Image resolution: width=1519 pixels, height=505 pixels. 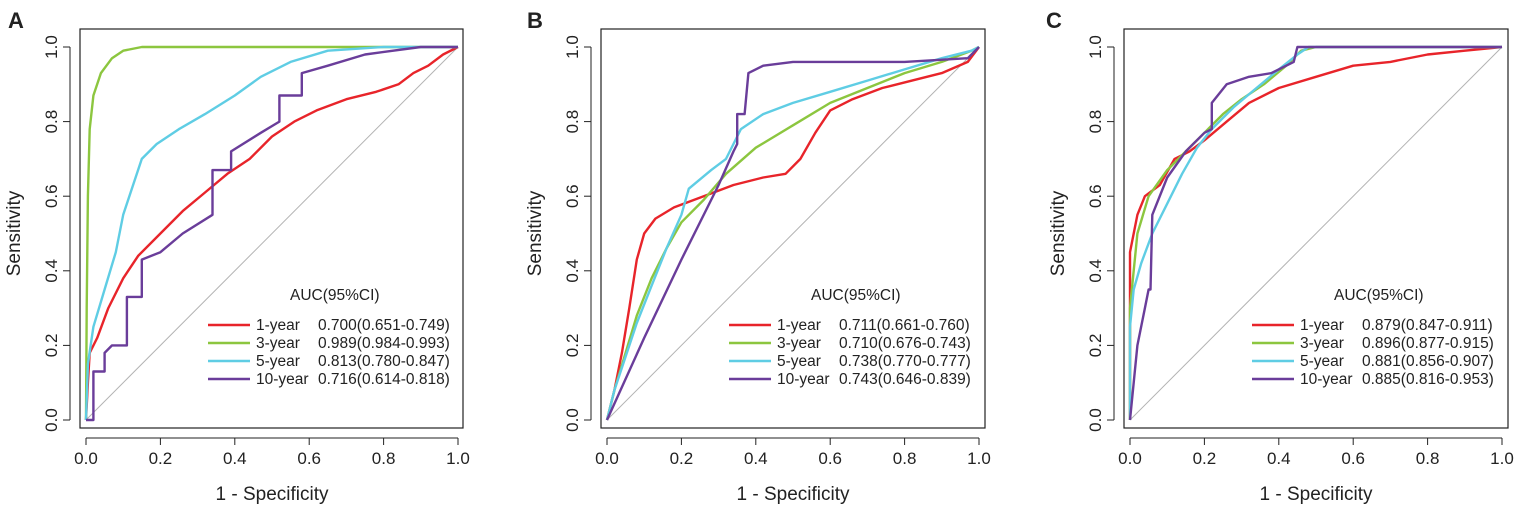 I want to click on legend-auc-value: 0.716(0.614-0.818), so click(x=384, y=379).